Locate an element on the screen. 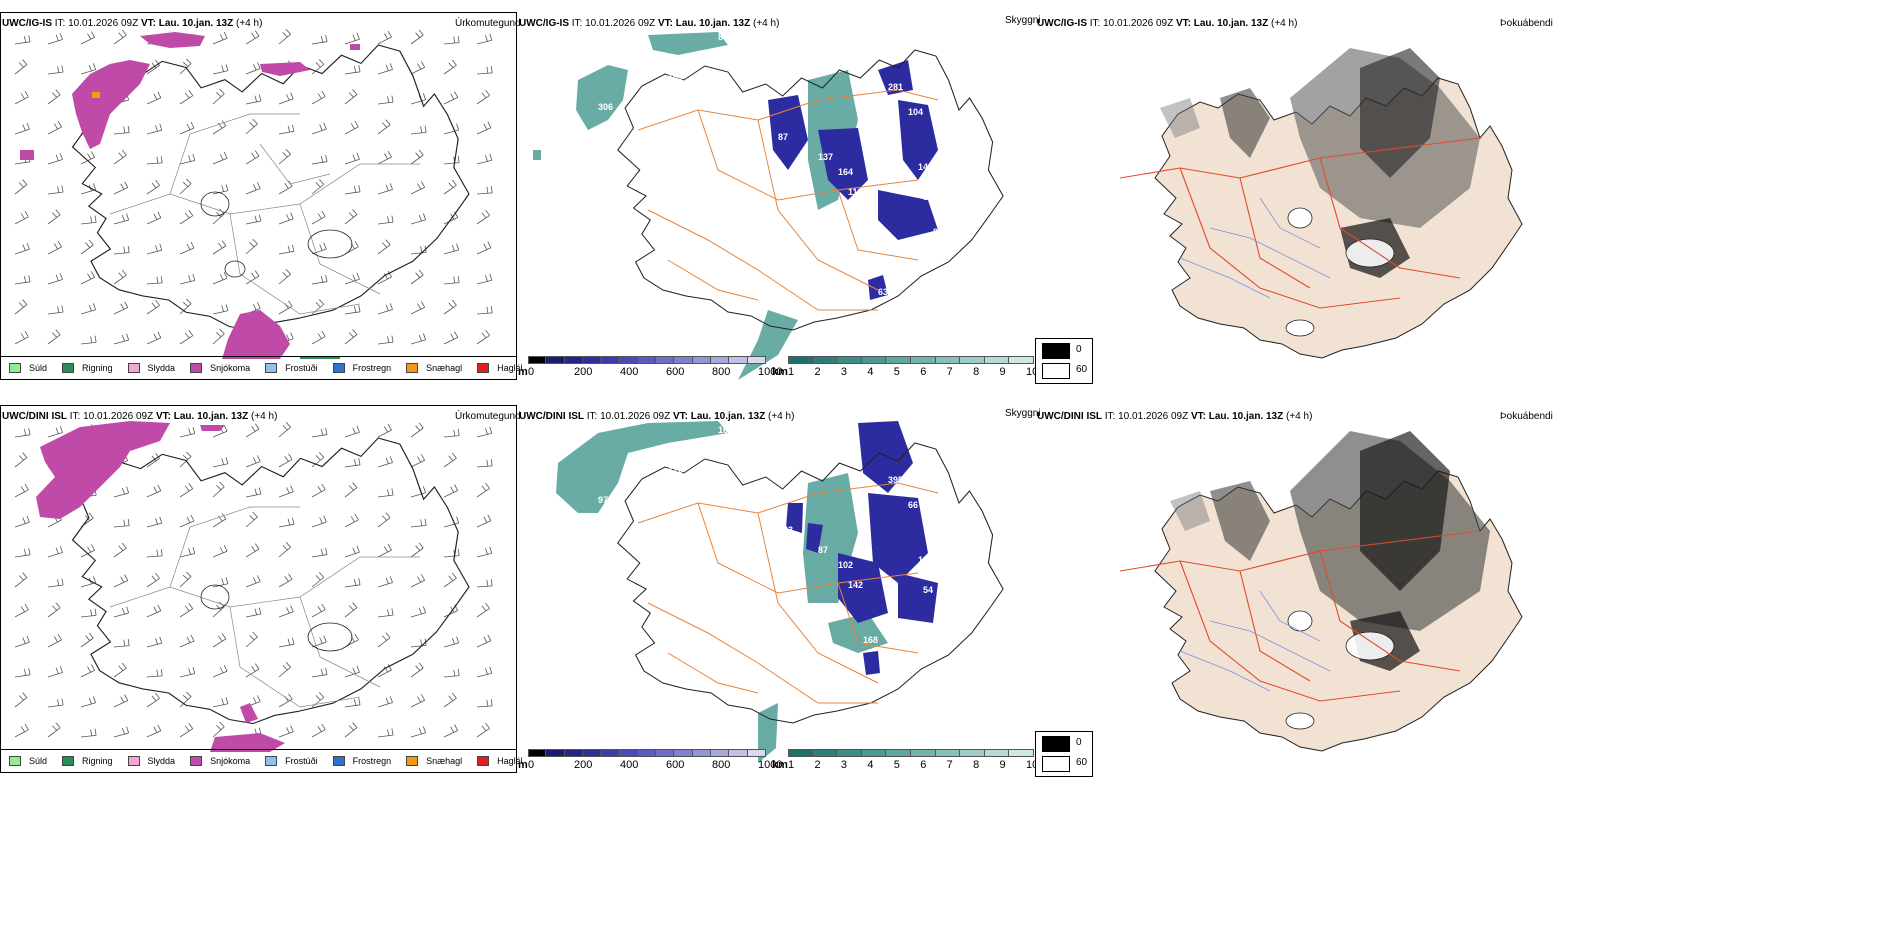 This screenshot has width=1900, height=950. visibility-value-label: 87 is located at coordinates (823, 550).